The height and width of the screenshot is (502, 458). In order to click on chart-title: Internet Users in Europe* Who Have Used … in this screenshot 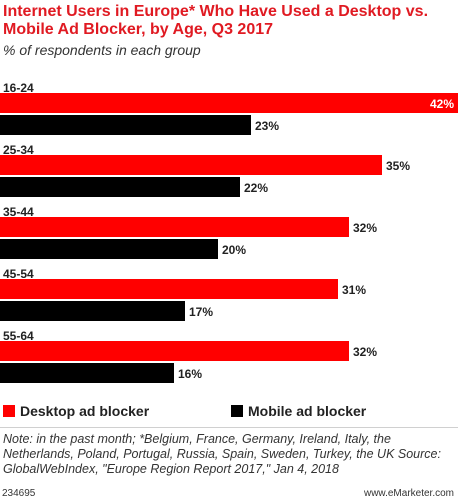, I will do `click(216, 20)`.